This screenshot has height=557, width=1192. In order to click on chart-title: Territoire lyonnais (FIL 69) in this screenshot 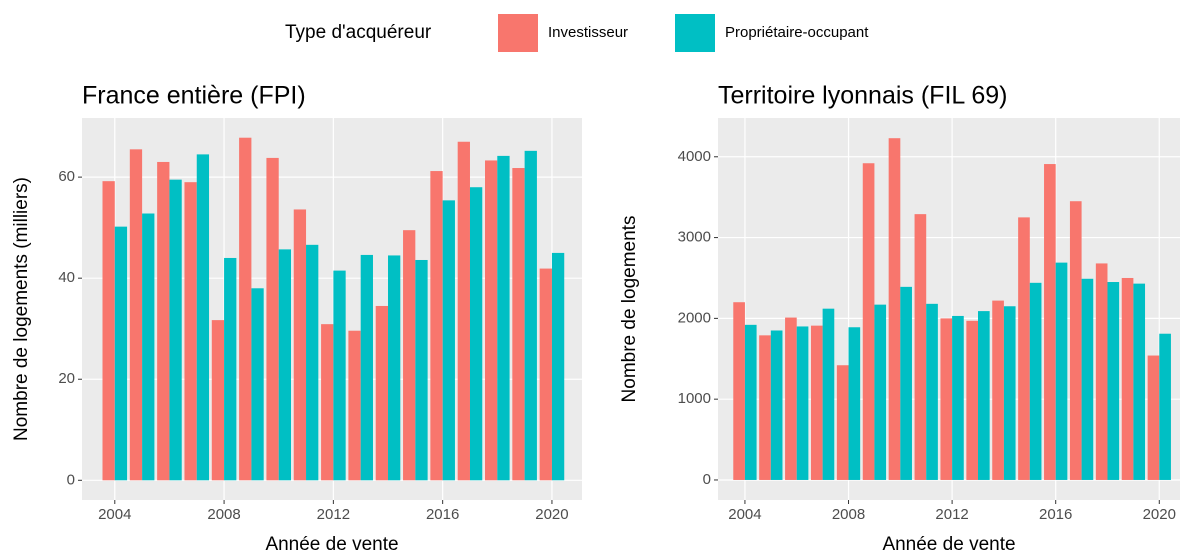, I will do `click(862, 96)`.